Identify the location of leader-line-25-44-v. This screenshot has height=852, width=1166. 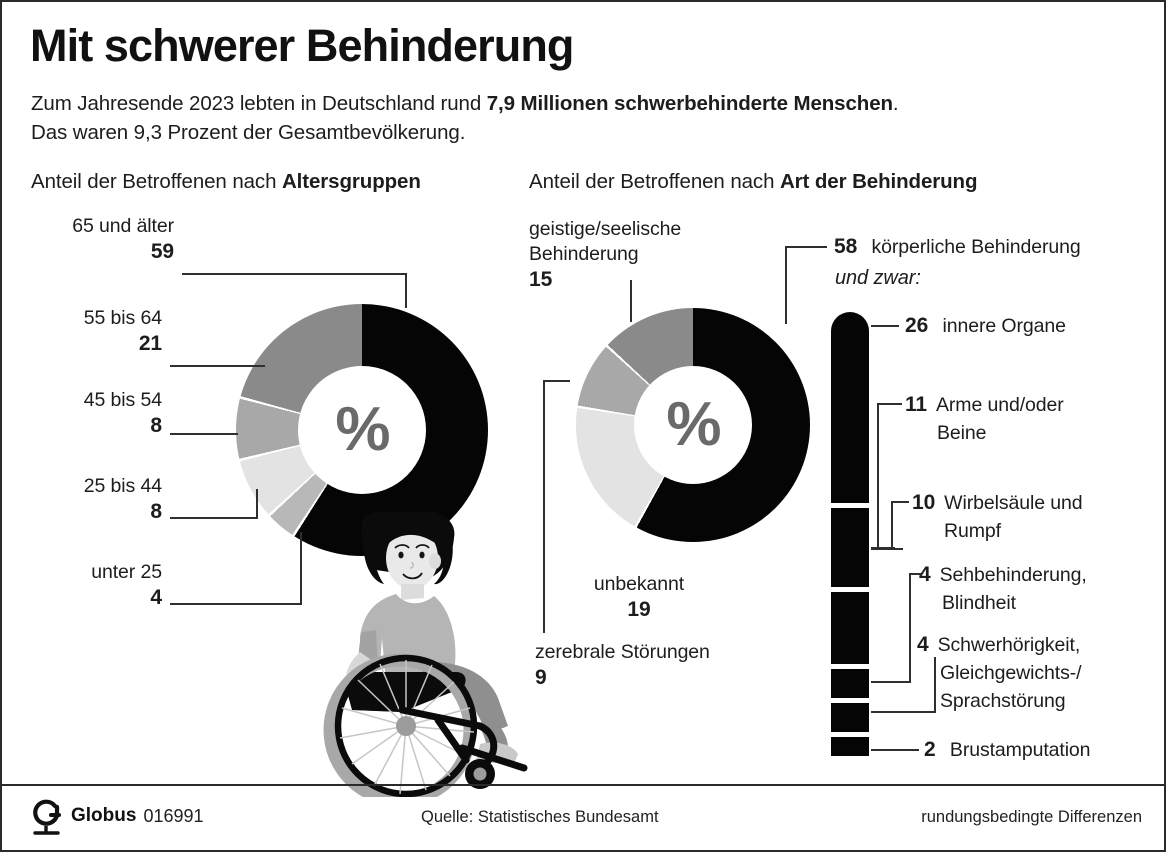
(257, 504).